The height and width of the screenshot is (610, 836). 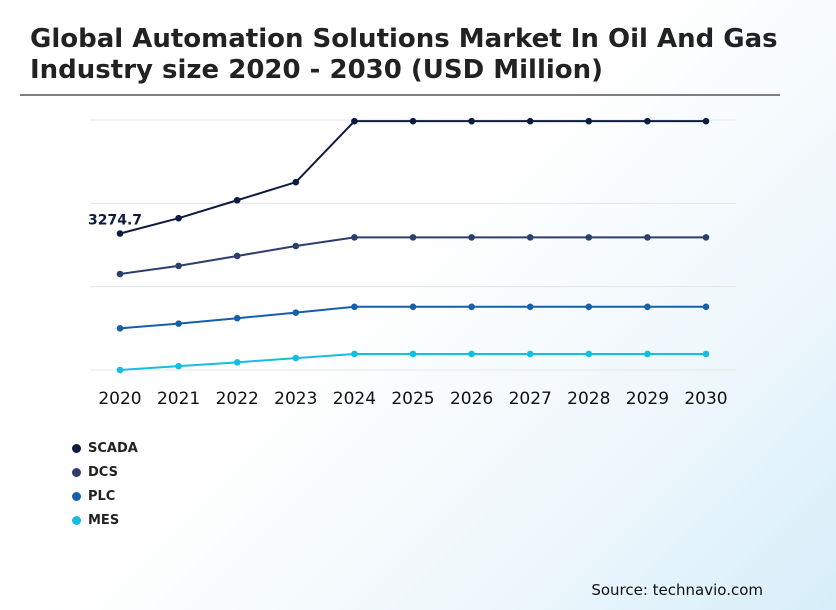 I want to click on data-point-plc-2026, so click(x=471, y=307).